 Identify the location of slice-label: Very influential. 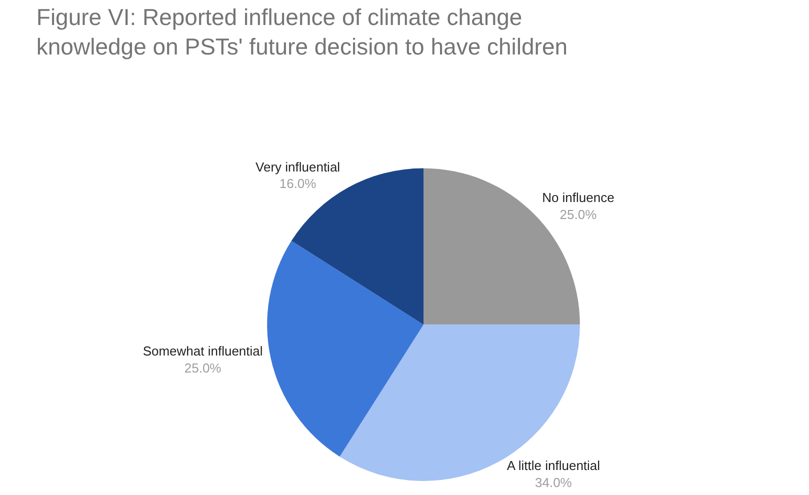
(298, 166).